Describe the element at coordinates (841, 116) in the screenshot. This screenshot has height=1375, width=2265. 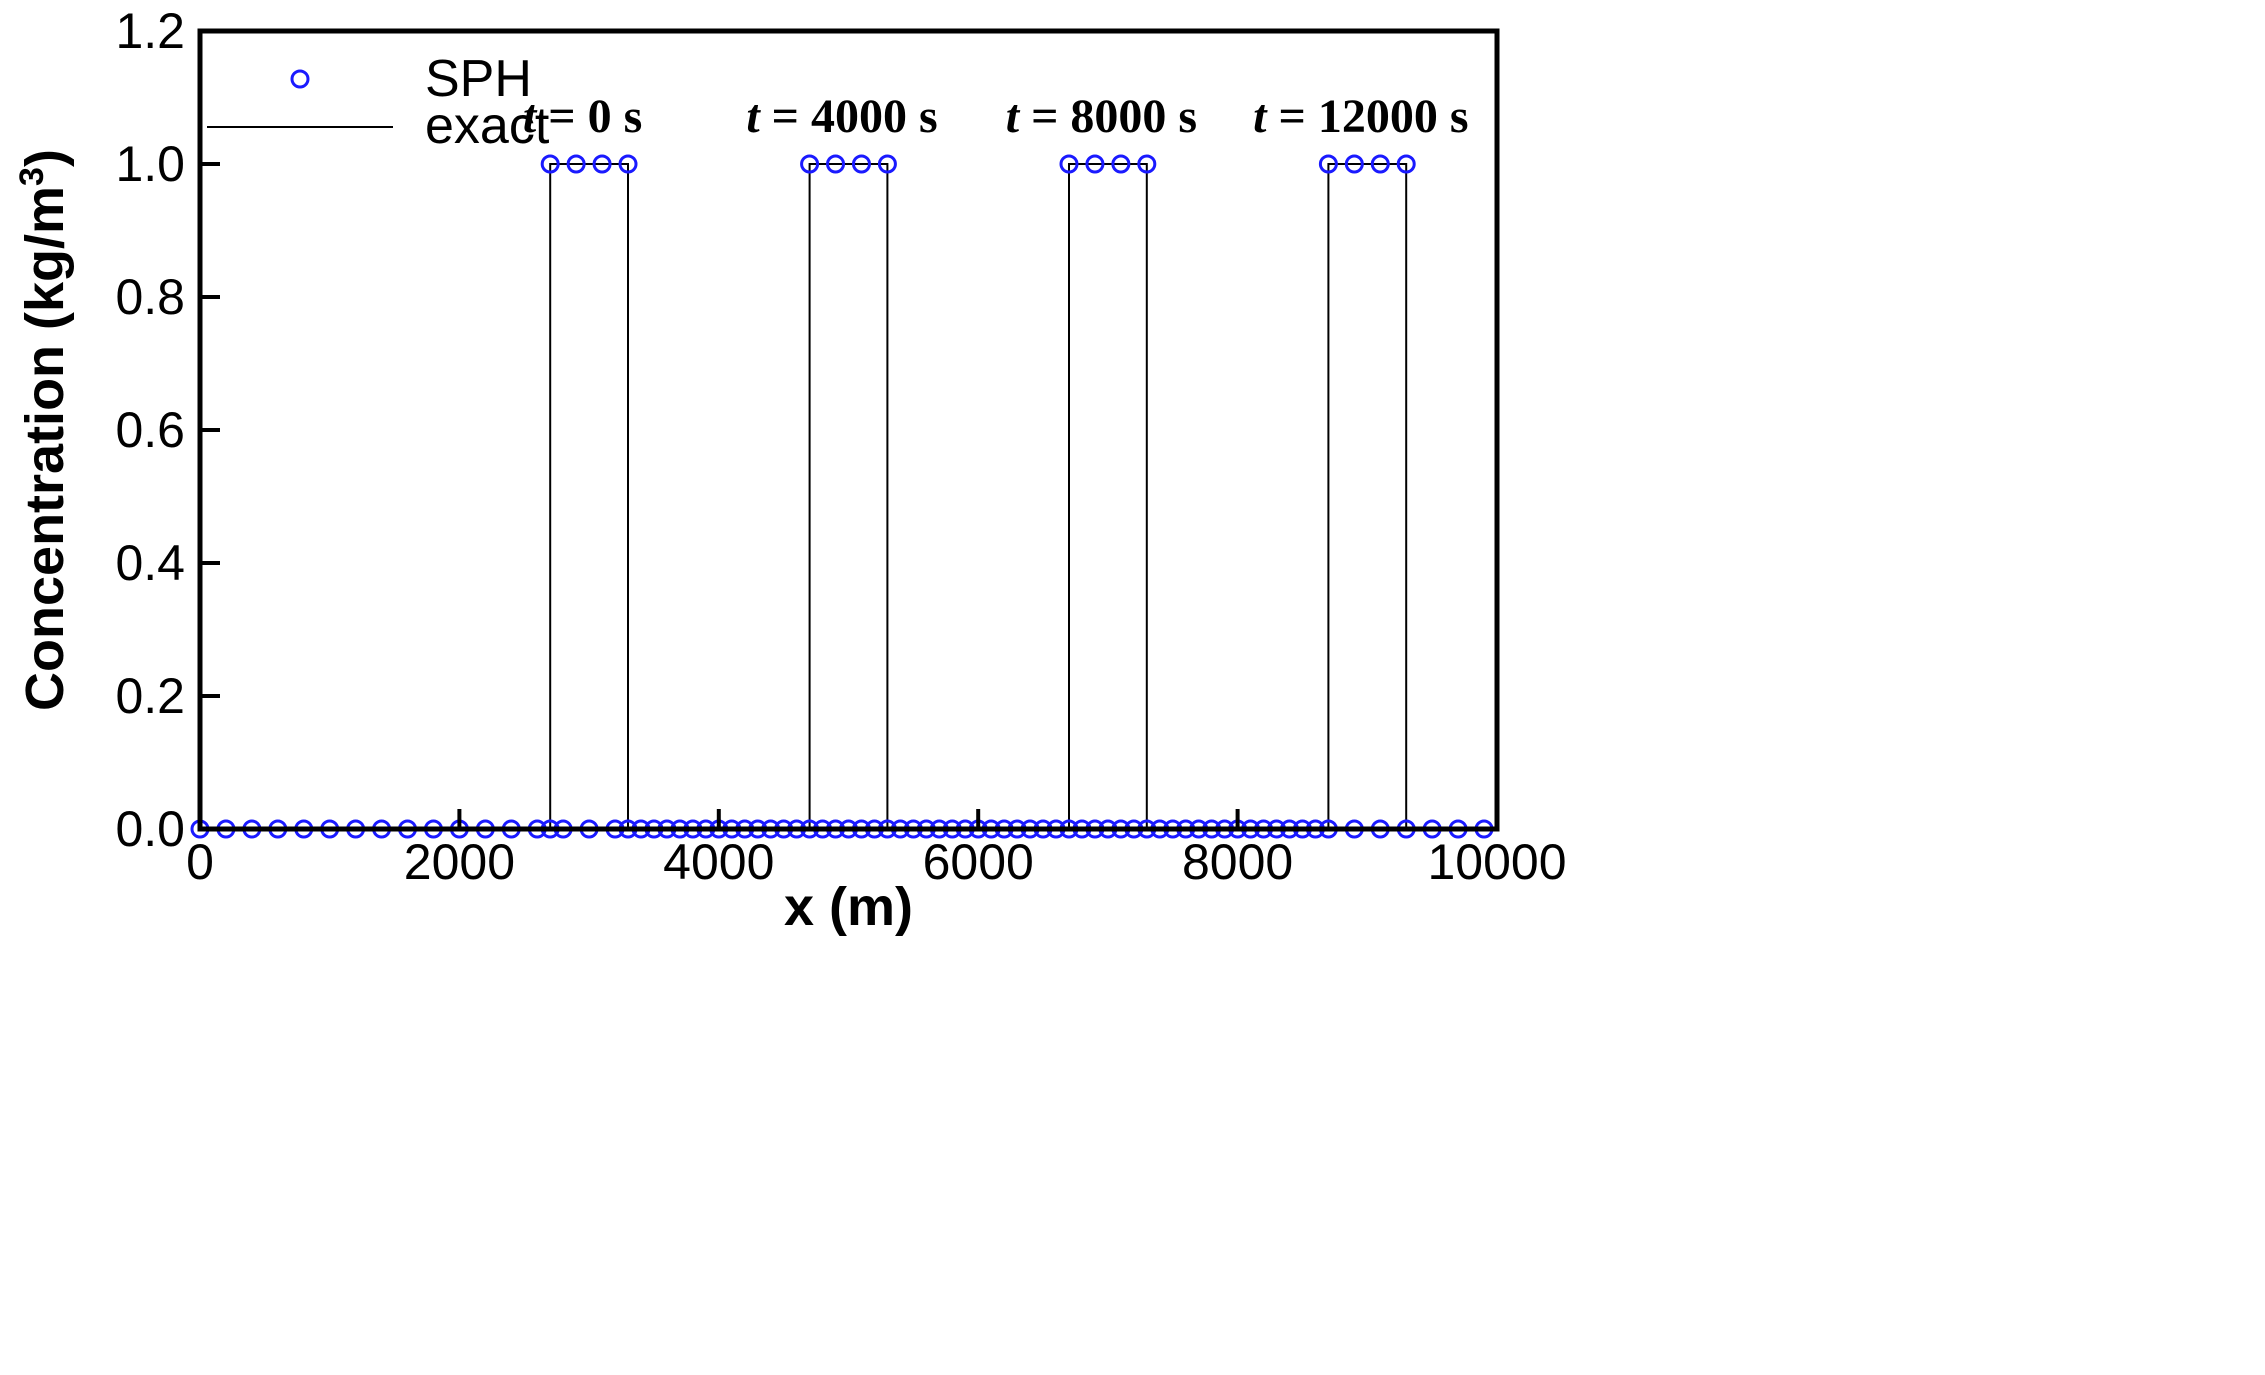
I see `time-annotation: t = 4000 s` at that location.